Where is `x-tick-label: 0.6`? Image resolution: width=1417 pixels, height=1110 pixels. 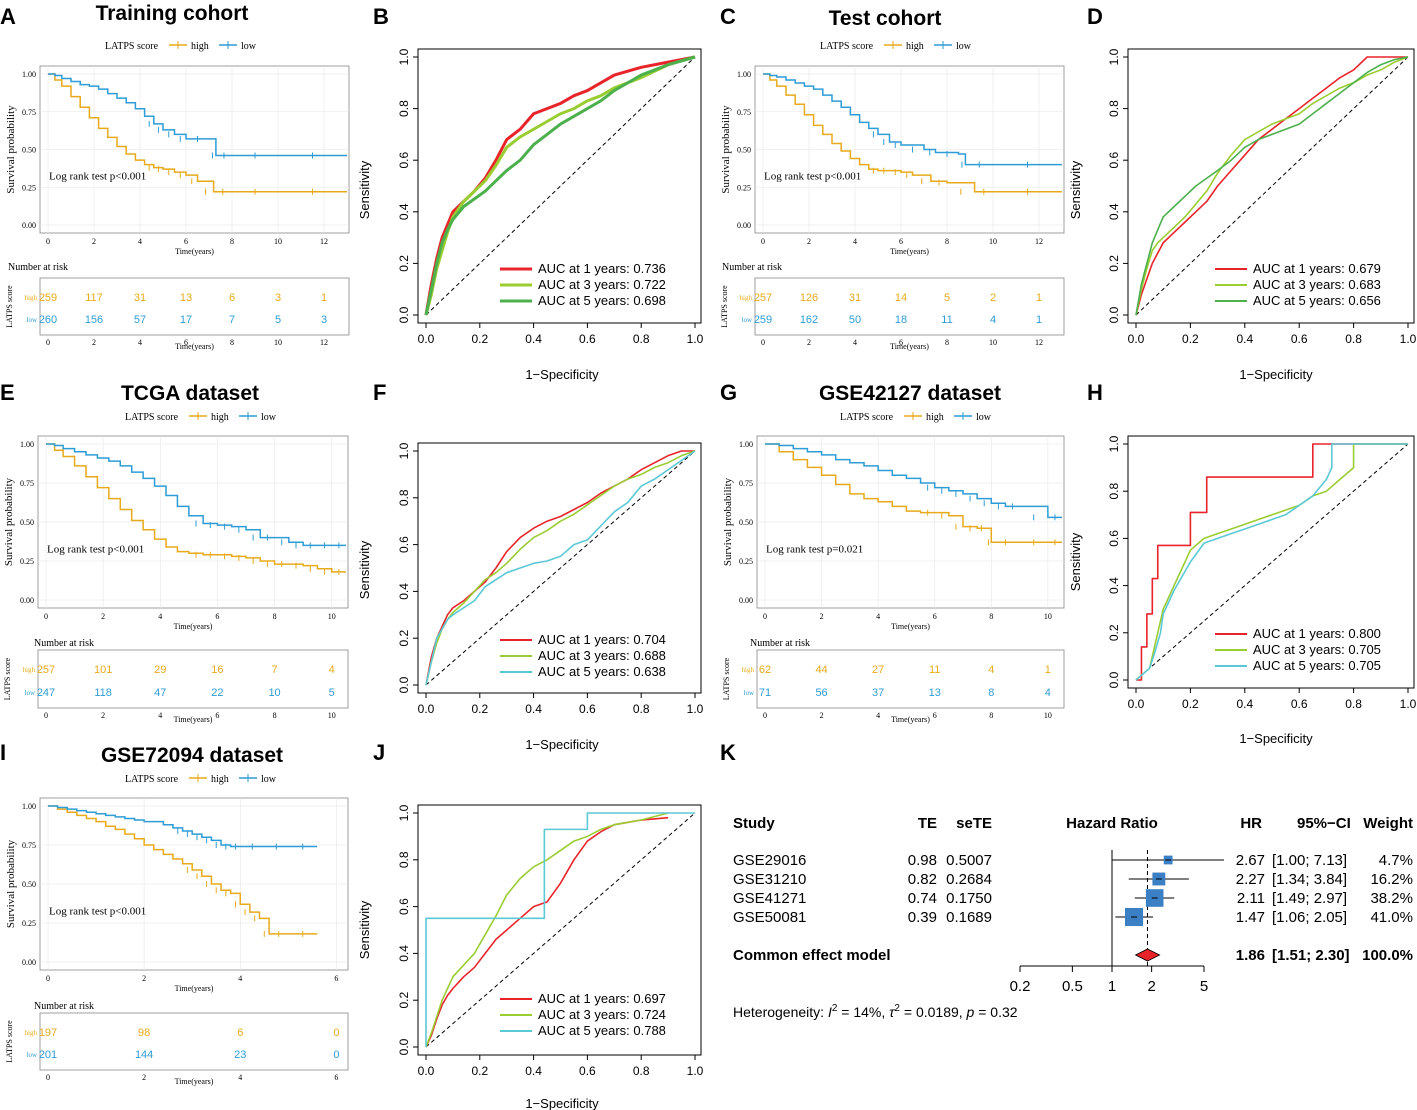
x-tick-label: 0.6 is located at coordinates (587, 1071).